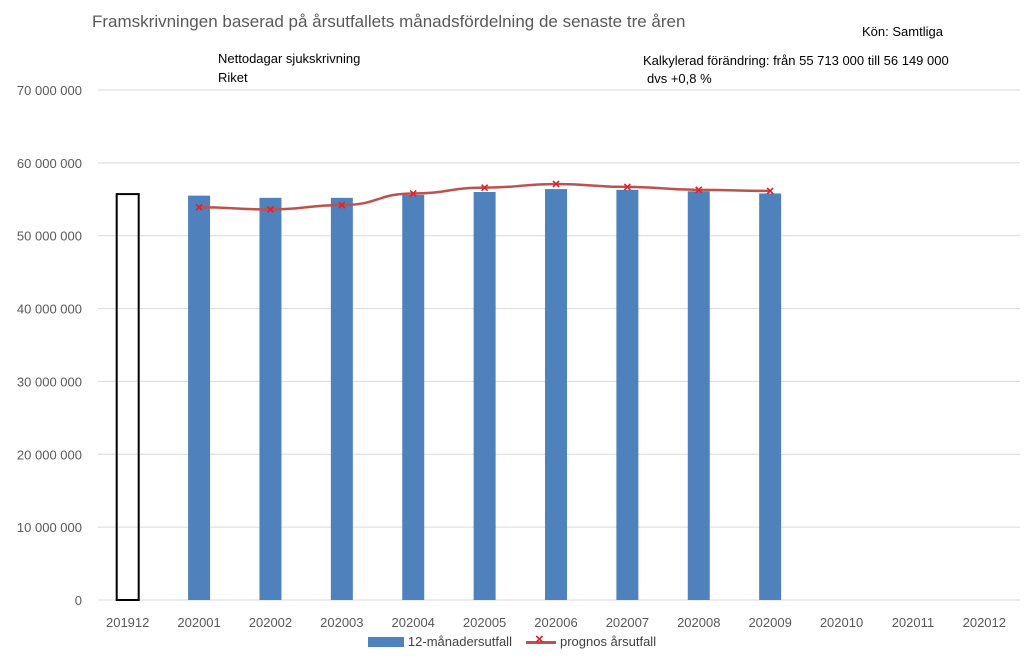 This screenshot has height=659, width=1024. I want to click on x-tick-label: 202005, so click(484, 622).